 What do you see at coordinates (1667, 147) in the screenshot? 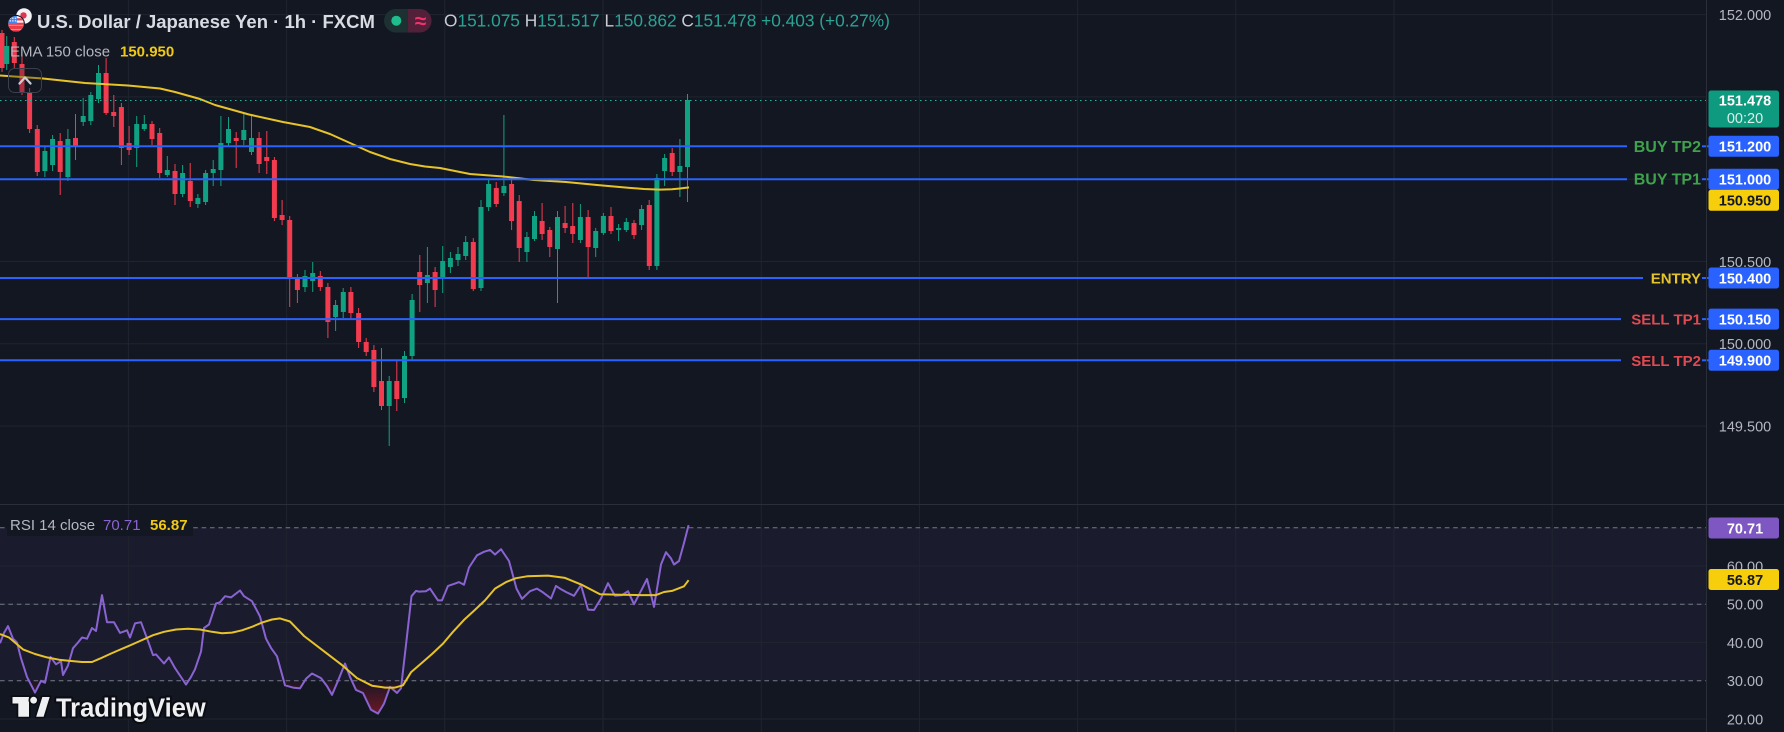
I see `svg-text: BUY TP2` at bounding box center [1667, 147].